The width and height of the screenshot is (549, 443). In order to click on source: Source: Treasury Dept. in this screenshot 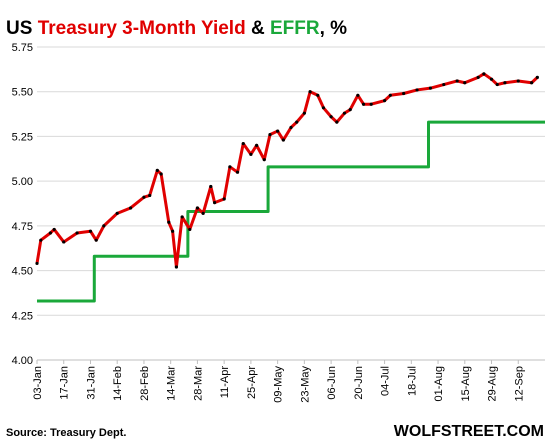, I will do `click(66, 433)`.